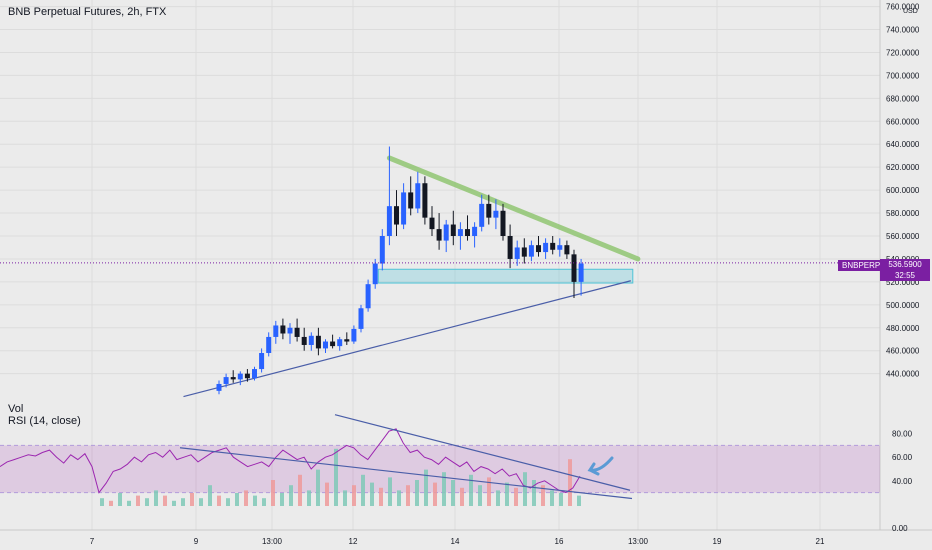 This screenshot has width=932, height=550. What do you see at coordinates (905, 275) in the screenshot?
I see `bar-countdown: 32:55` at bounding box center [905, 275].